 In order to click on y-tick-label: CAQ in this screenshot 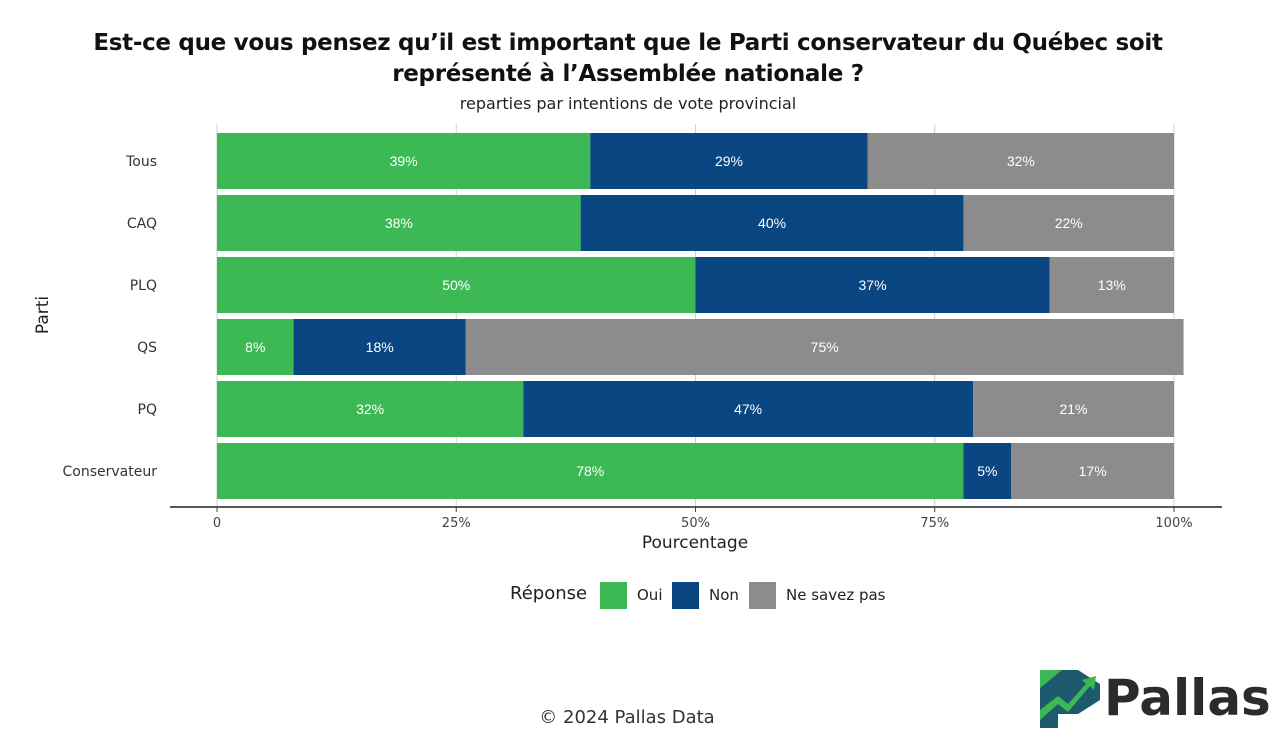, I will do `click(142, 224)`.